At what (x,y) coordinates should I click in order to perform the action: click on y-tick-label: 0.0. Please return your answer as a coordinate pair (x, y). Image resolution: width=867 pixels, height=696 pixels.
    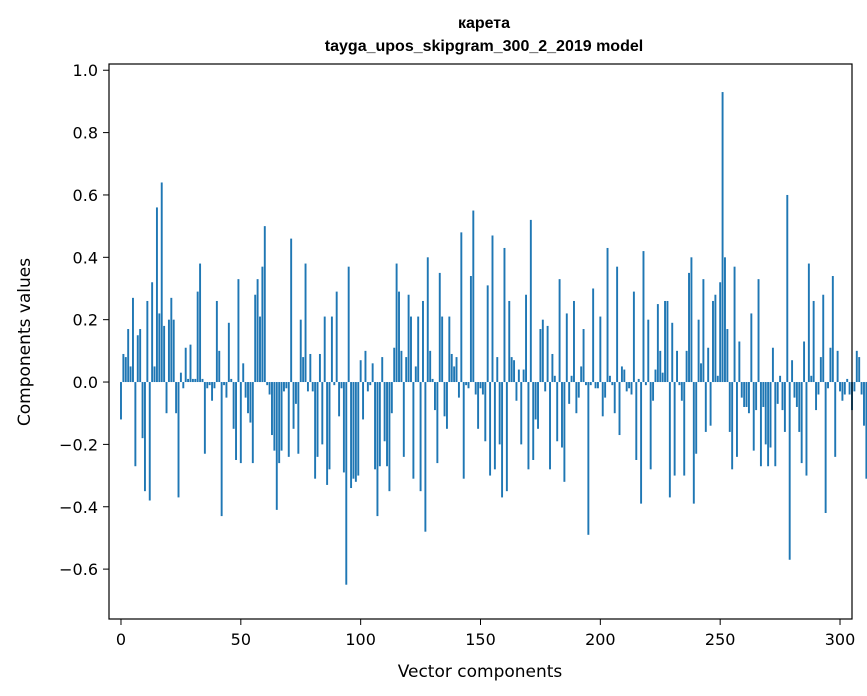
    Looking at the image, I should click on (85, 382).